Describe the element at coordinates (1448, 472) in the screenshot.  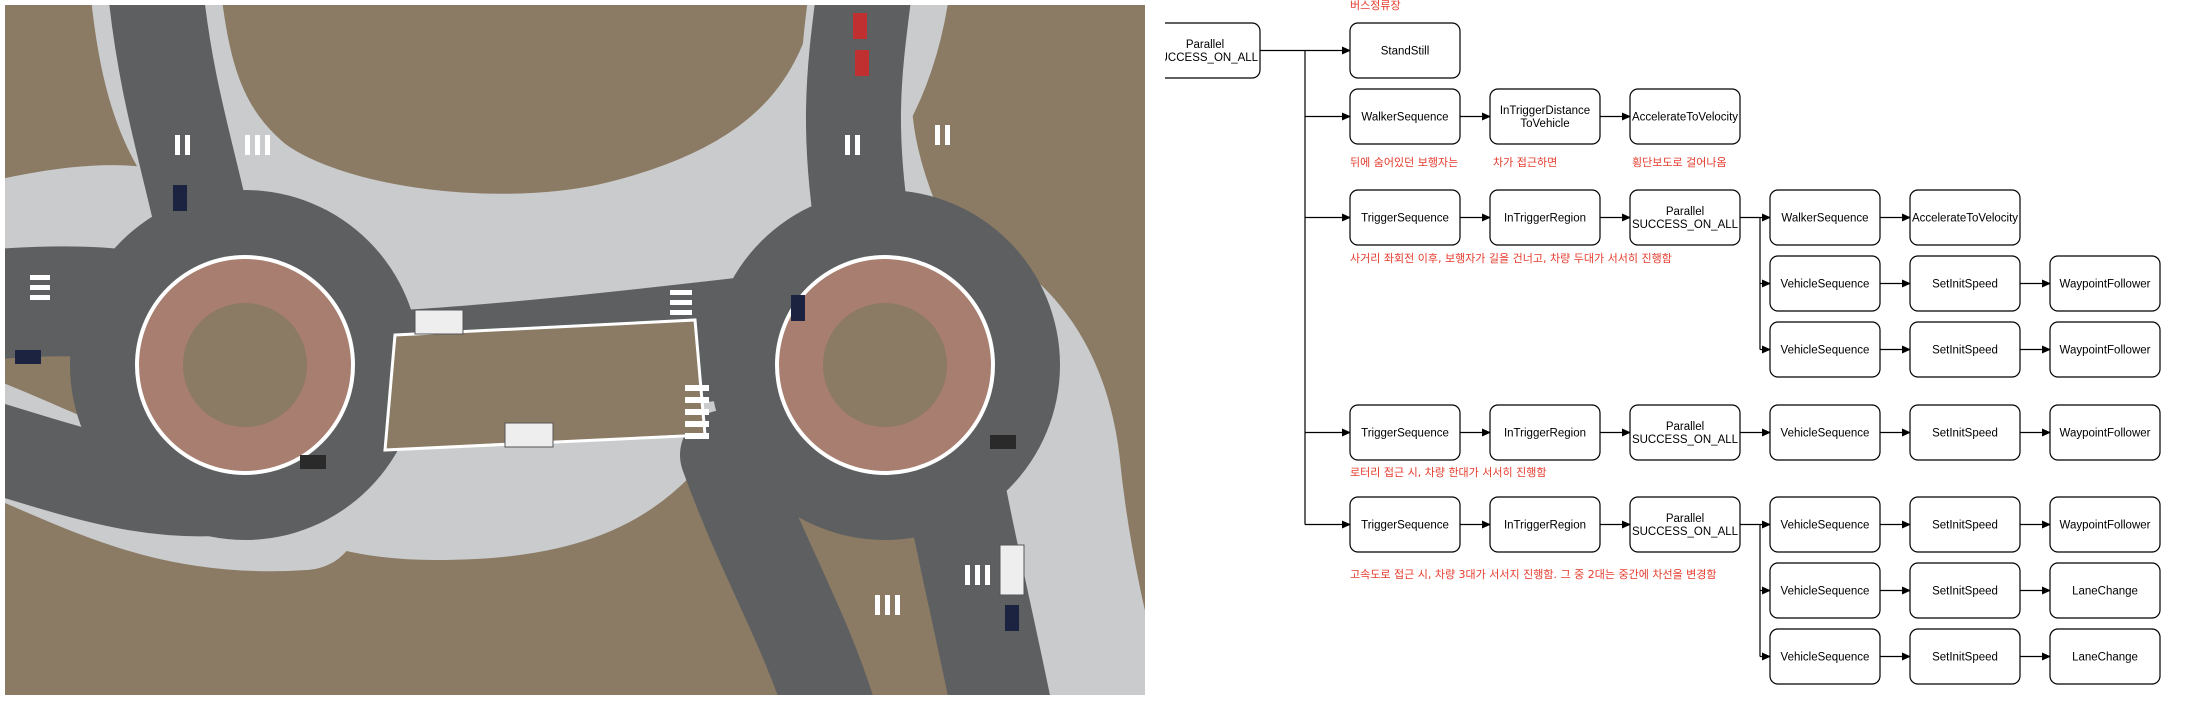
I see `annotation-note-rotary: 로터리 접근 시, 차량 한대가 서서히 진행함` at that location.